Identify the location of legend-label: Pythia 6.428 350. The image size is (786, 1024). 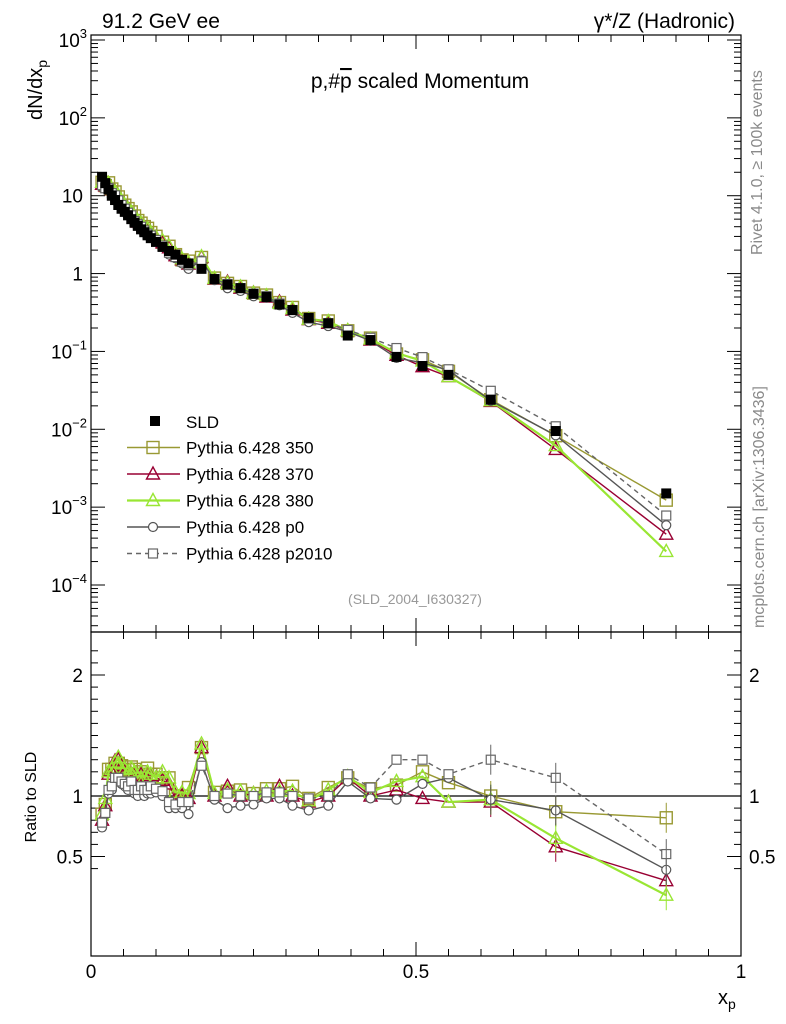
(250, 448).